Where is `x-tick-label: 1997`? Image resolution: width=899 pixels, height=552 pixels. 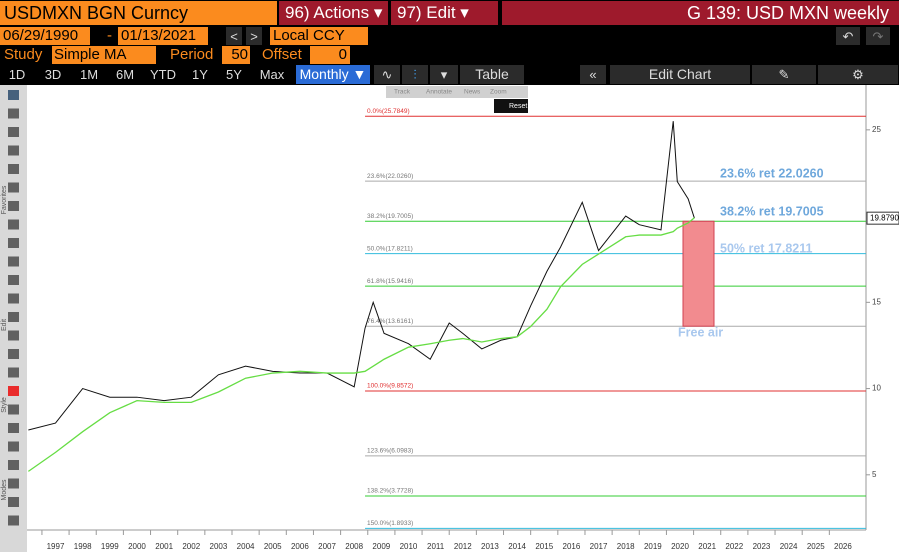
x-tick-label: 1997 is located at coordinates (56, 546).